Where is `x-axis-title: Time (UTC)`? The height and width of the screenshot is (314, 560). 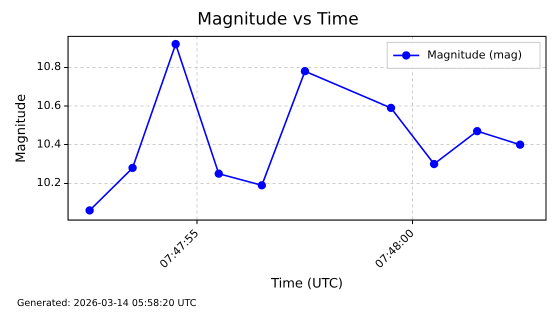 x-axis-title: Time (UTC) is located at coordinates (306, 284).